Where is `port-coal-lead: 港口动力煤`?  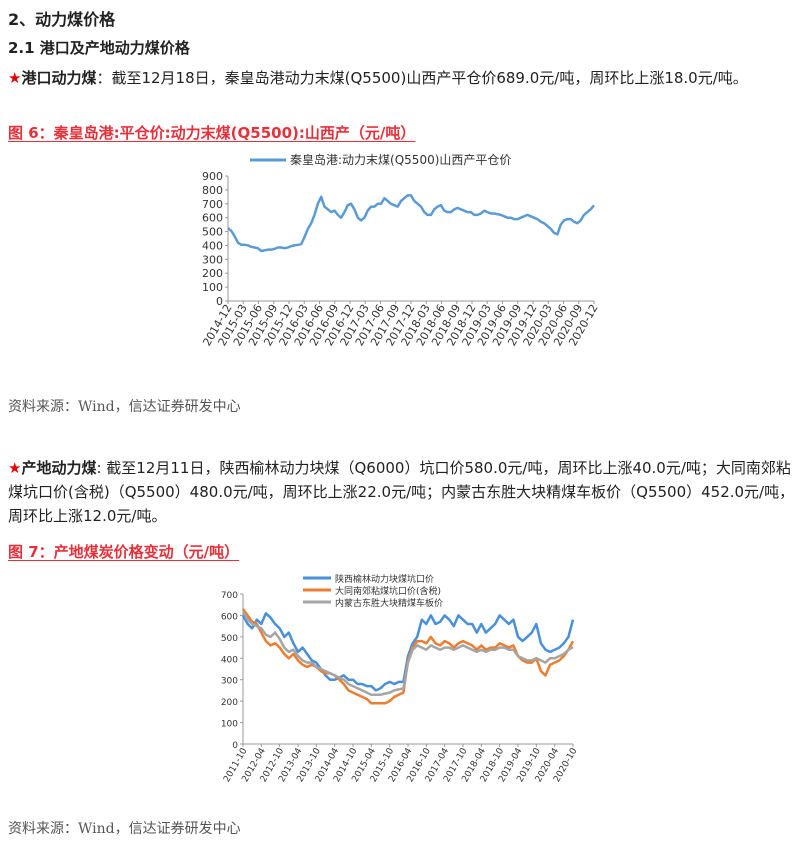
port-coal-lead: 港口动力煤 is located at coordinates (59, 78).